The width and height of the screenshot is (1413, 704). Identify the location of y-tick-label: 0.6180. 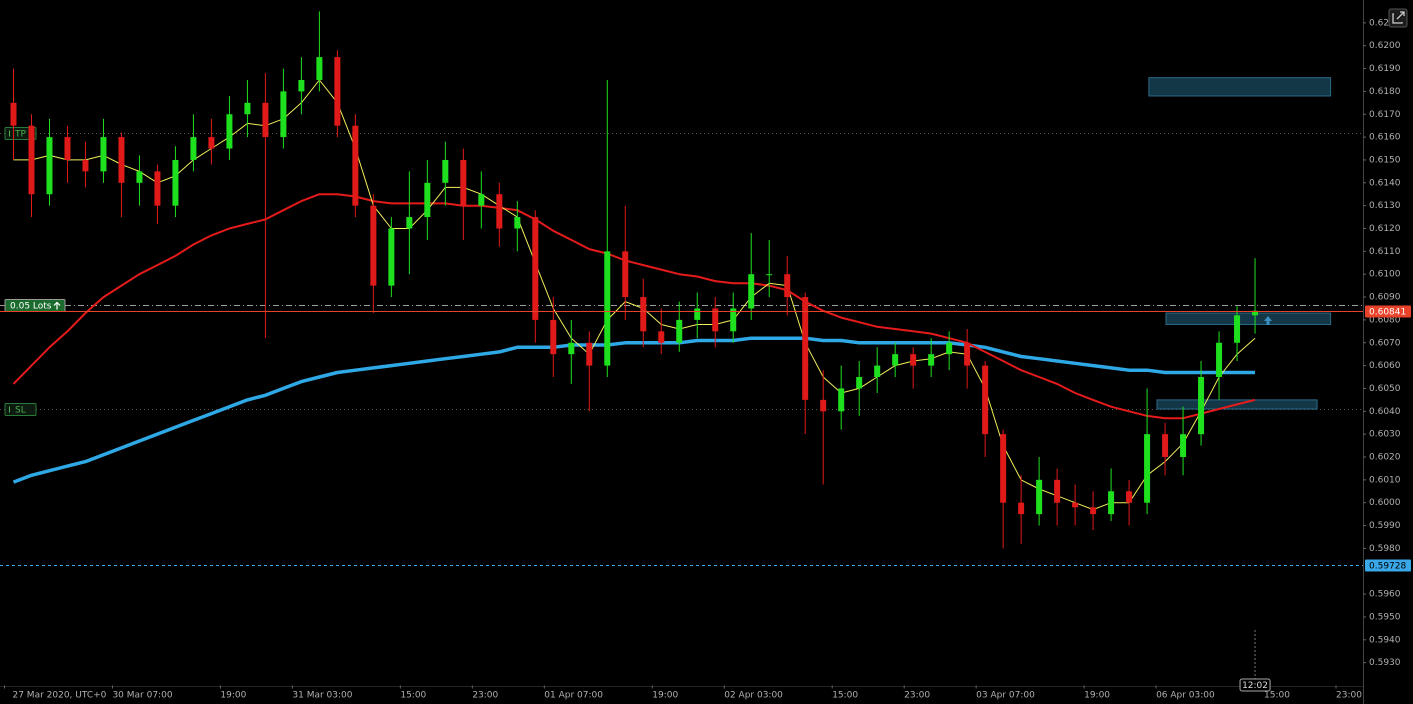
(1385, 92).